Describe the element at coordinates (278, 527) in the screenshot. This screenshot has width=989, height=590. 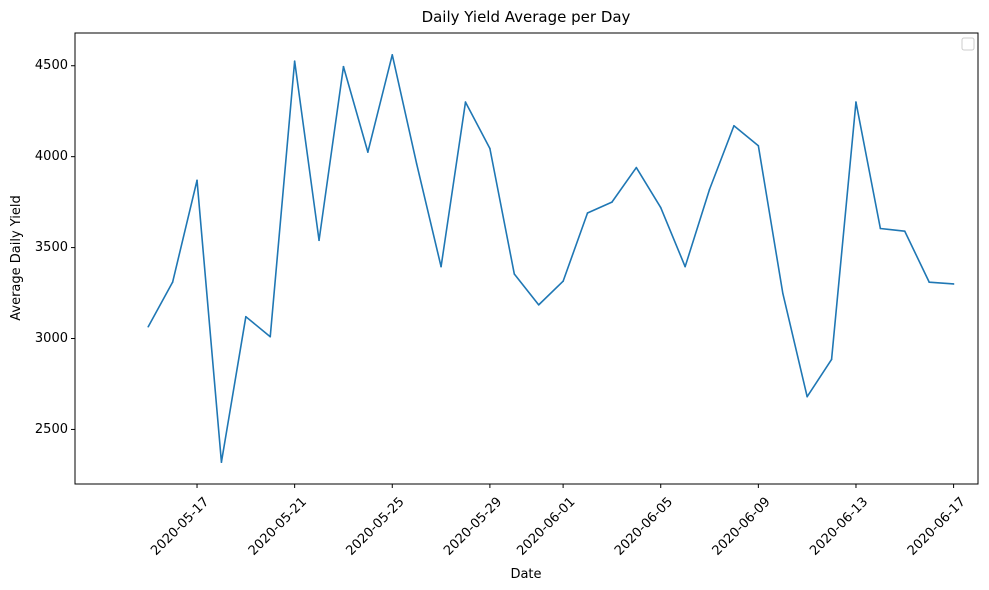
I see `x-tick-label: 2020-05-21` at that location.